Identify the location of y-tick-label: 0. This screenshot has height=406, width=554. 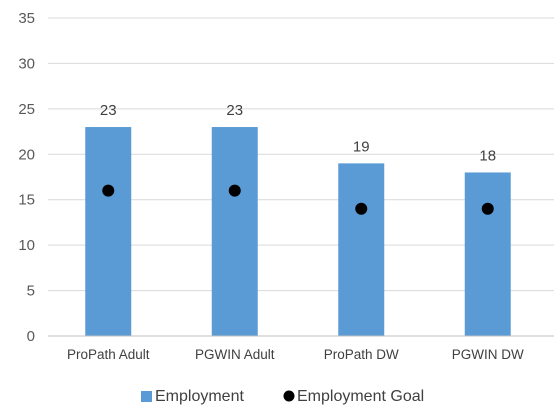
(31, 336).